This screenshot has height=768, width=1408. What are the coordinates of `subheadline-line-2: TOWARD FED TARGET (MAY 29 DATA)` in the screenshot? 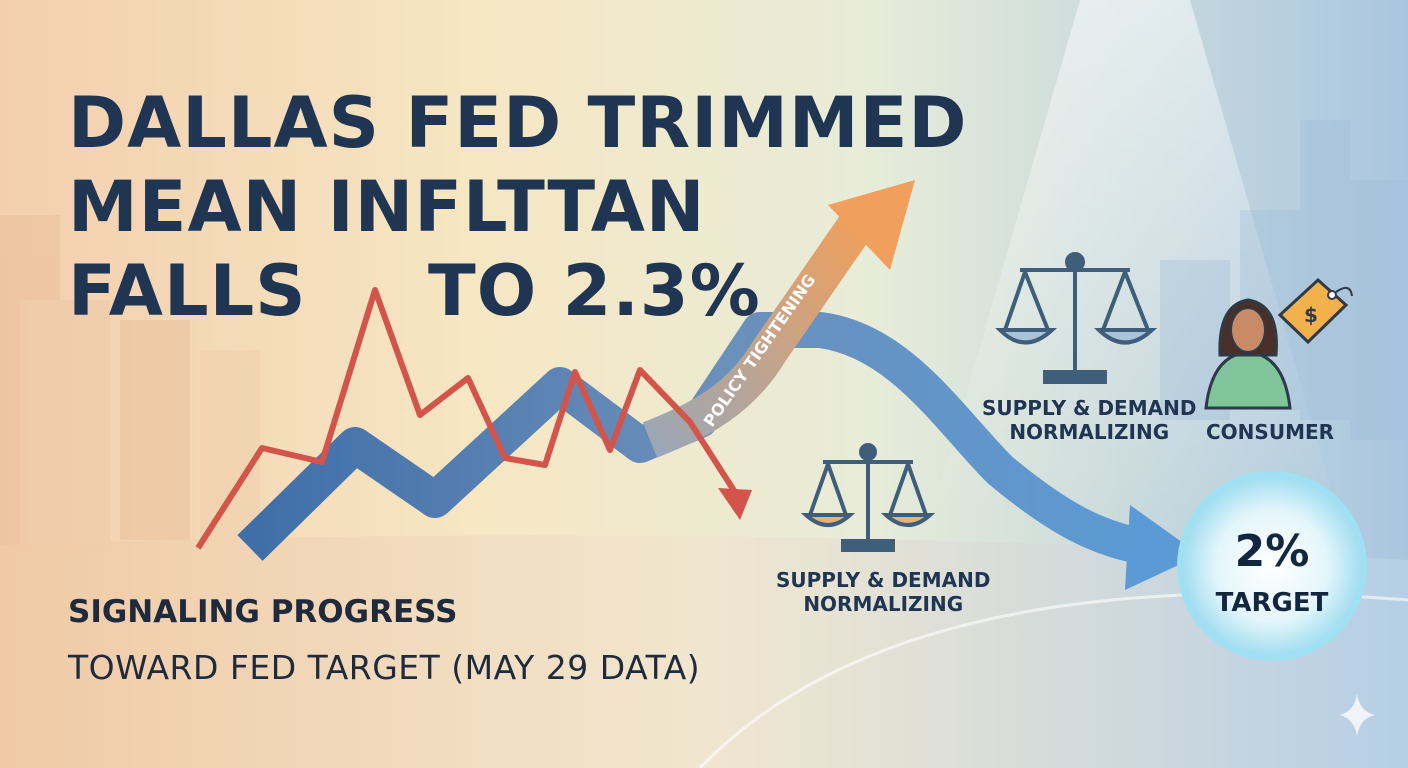 It's located at (384, 667).